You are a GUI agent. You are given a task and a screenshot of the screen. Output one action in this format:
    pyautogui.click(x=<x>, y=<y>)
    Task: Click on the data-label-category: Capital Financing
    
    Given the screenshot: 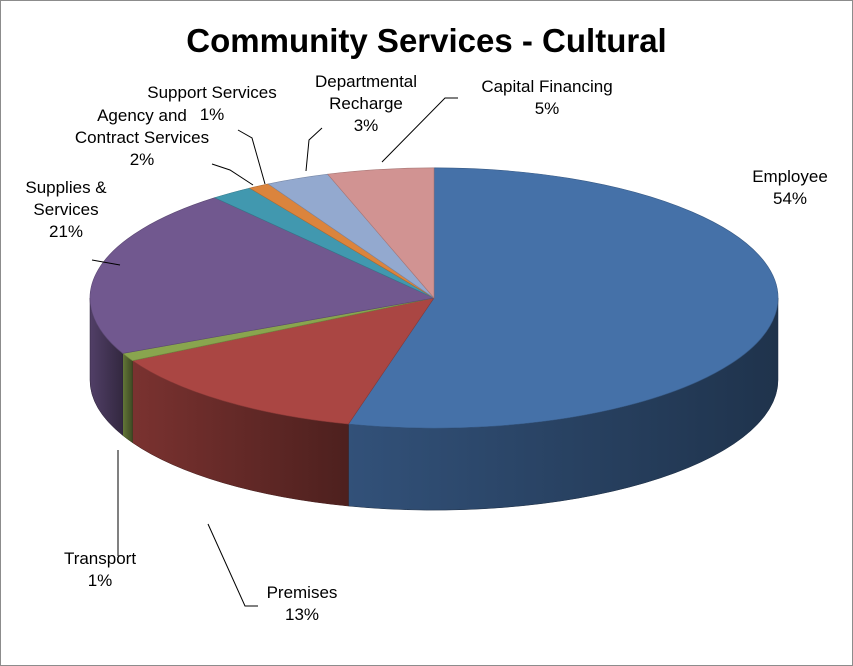 What is the action you would take?
    pyautogui.click(x=546, y=86)
    